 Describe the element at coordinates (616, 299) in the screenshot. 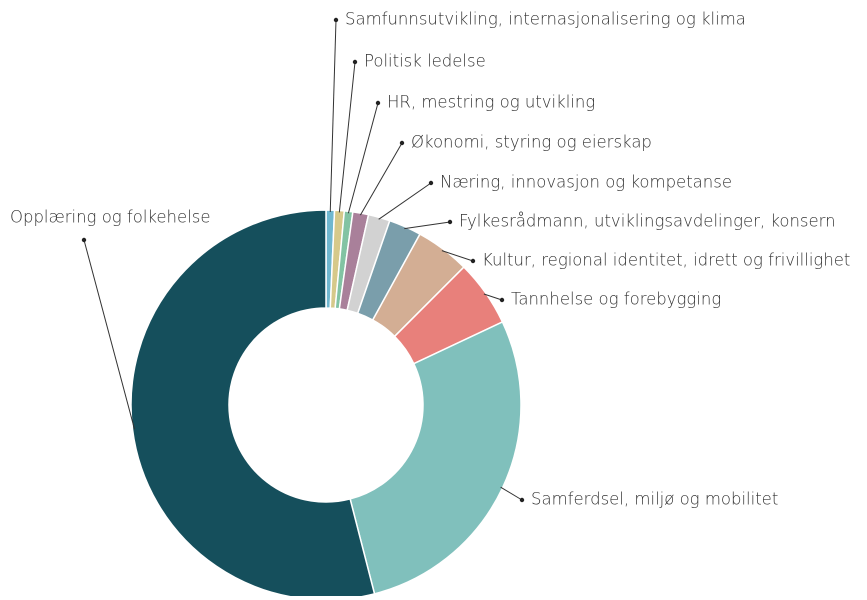

I see `slice-label: Tannhelse og forebygging` at that location.